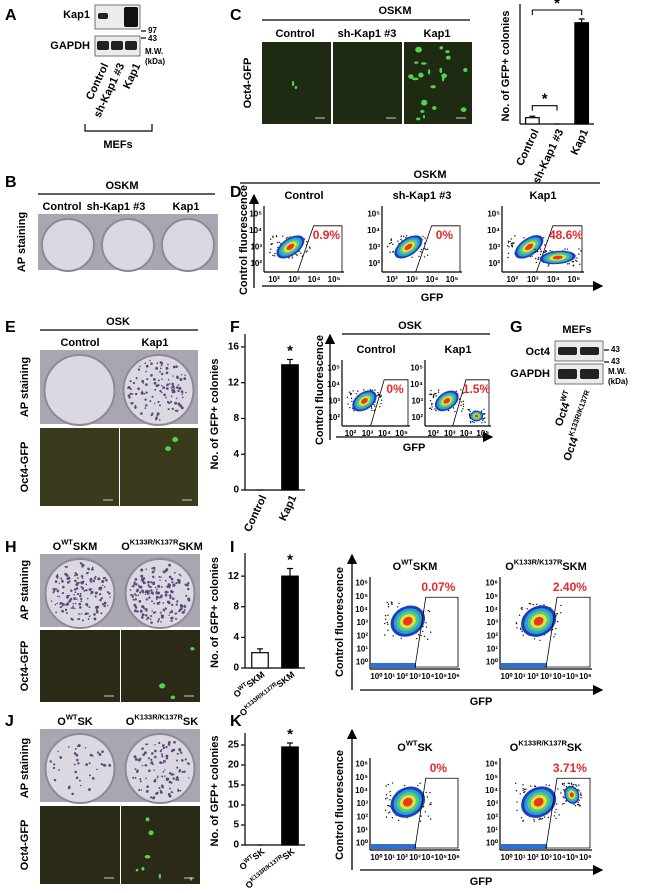 The width and height of the screenshot is (657, 893). I want to click on x-tick-label: 10⁵, so click(572, 676).